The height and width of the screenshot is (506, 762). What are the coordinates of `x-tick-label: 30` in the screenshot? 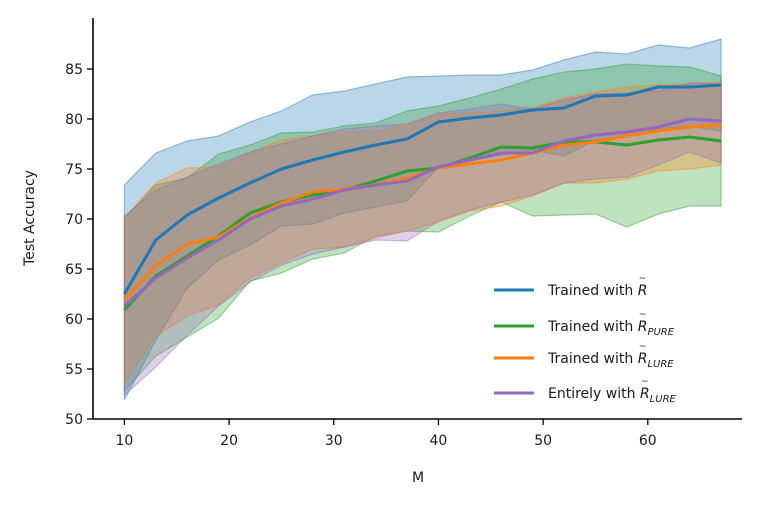 It's located at (334, 441).